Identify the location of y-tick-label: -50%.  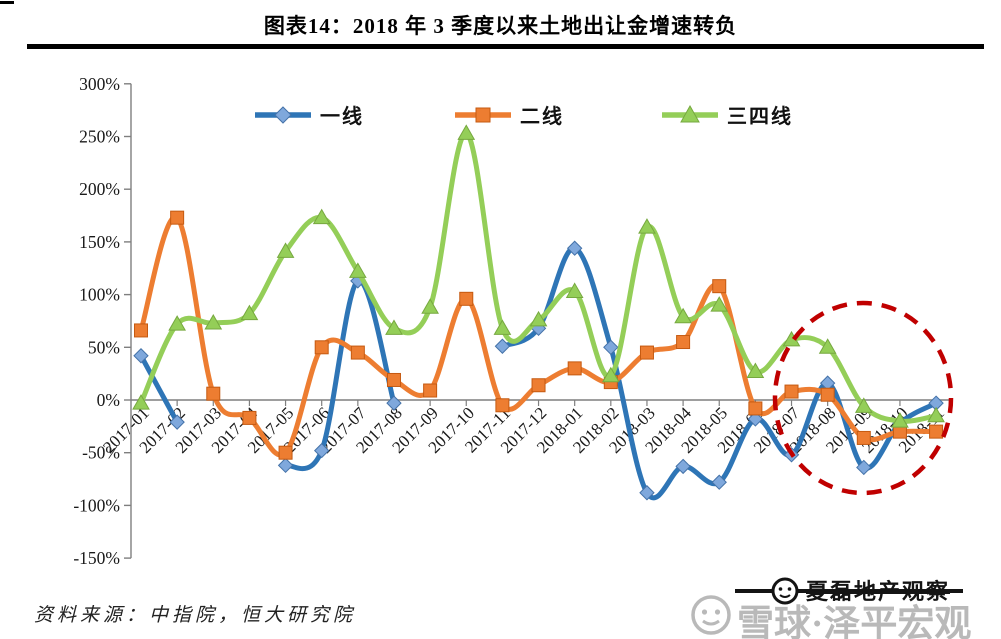
(101, 453).